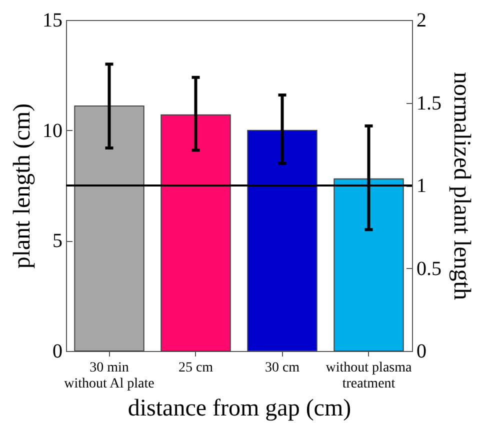  I want to click on y2-axis-title: normalized plant length, so click(461, 186).